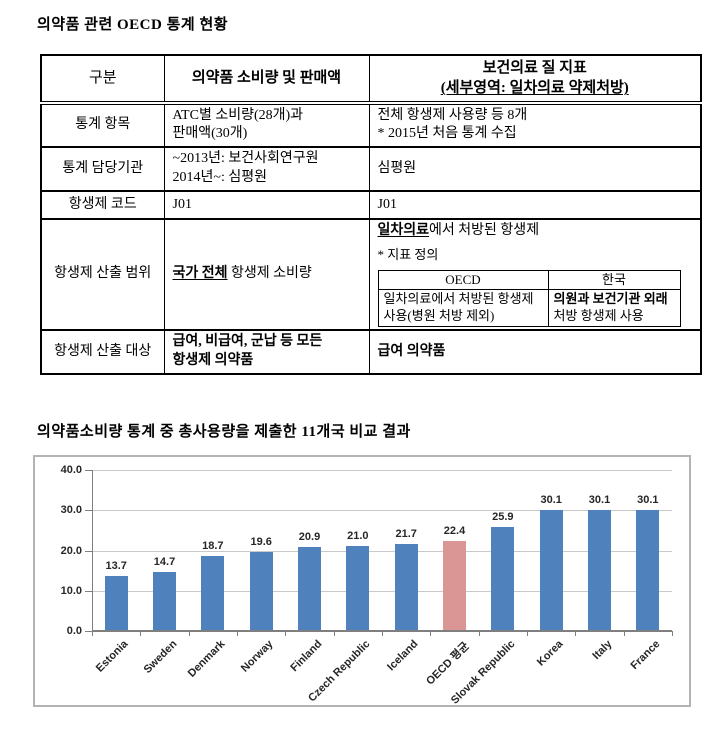 The height and width of the screenshot is (747, 714). What do you see at coordinates (454, 586) in the screenshot?
I see `bar-OECD 평균` at bounding box center [454, 586].